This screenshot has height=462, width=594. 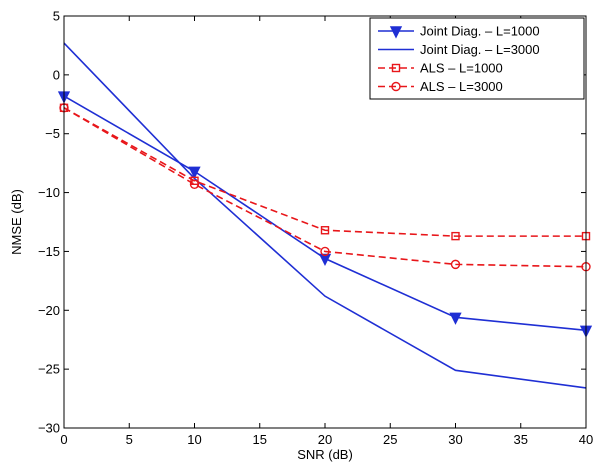 What do you see at coordinates (194, 439) in the screenshot?
I see `x-tick-label: 10` at bounding box center [194, 439].